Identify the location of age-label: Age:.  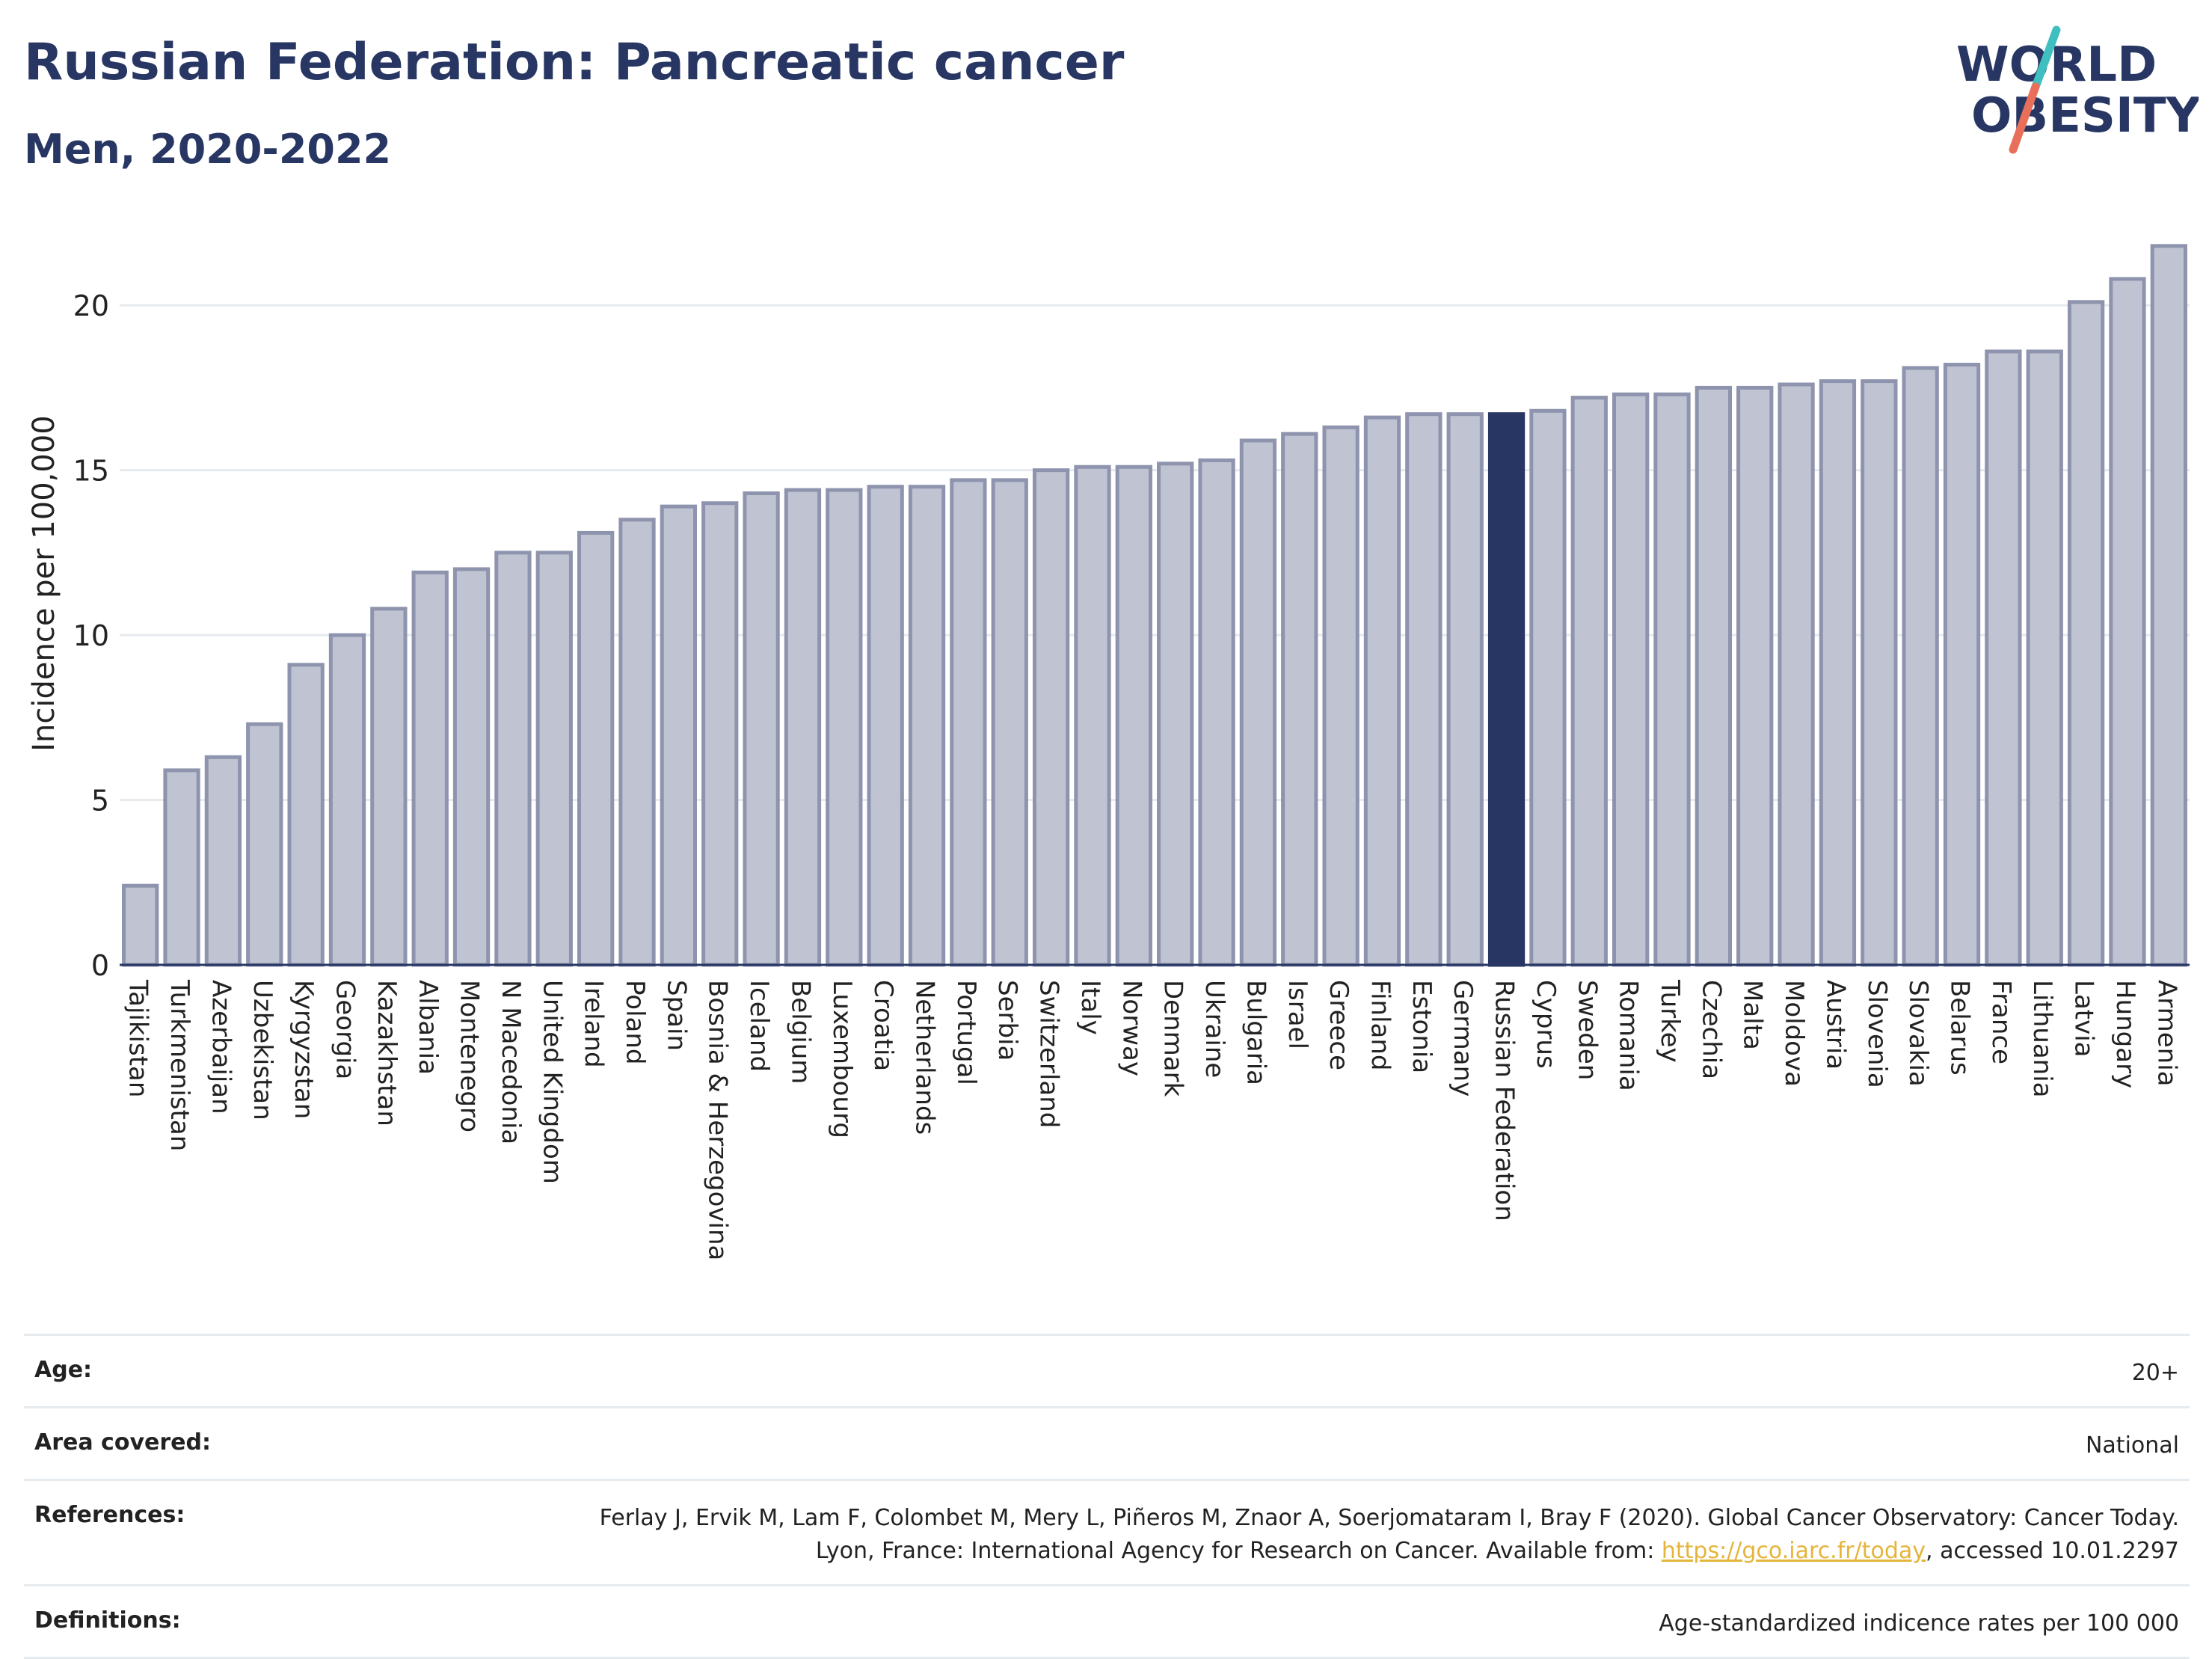
(63, 1370).